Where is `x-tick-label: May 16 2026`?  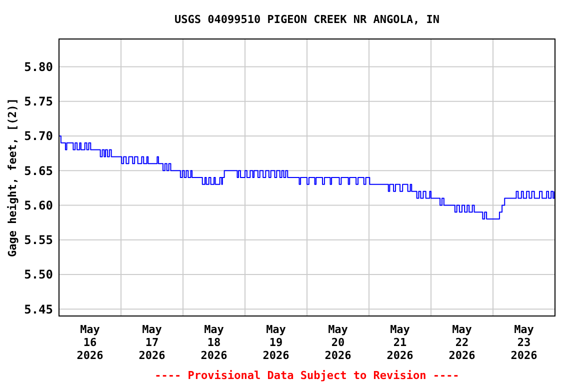
x-tick-label: May 16 2026 is located at coordinates (90, 342).